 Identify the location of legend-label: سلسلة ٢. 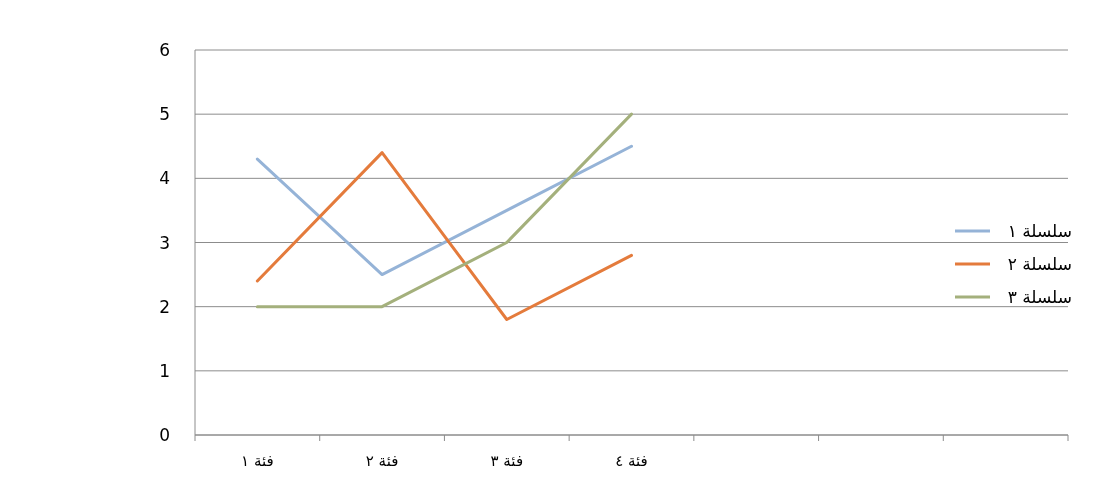
(1039, 264).